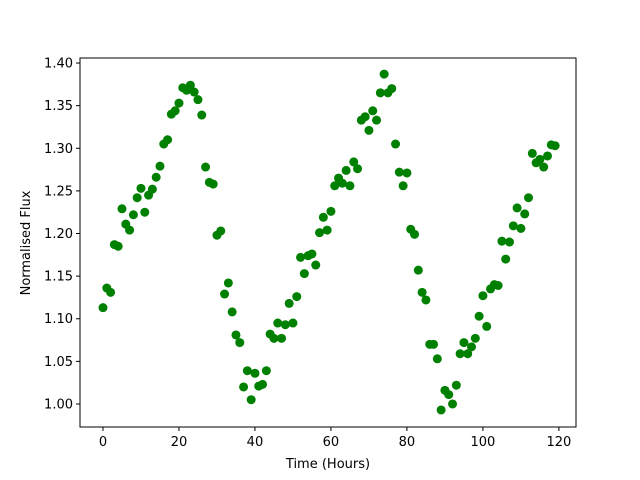  What do you see at coordinates (26, 242) in the screenshot?
I see `y-axis-label: Normalised Flux` at bounding box center [26, 242].